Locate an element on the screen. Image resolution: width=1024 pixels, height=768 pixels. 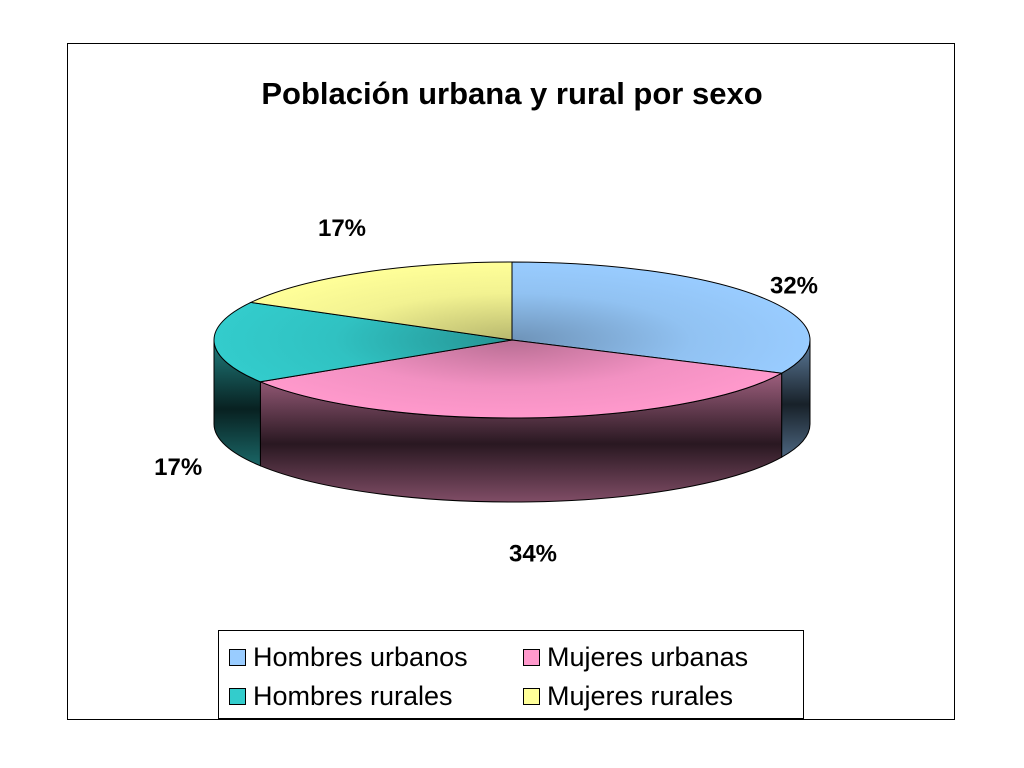
legend-label-mujeres-urbanas: Mujeres urbanas is located at coordinates (648, 657).